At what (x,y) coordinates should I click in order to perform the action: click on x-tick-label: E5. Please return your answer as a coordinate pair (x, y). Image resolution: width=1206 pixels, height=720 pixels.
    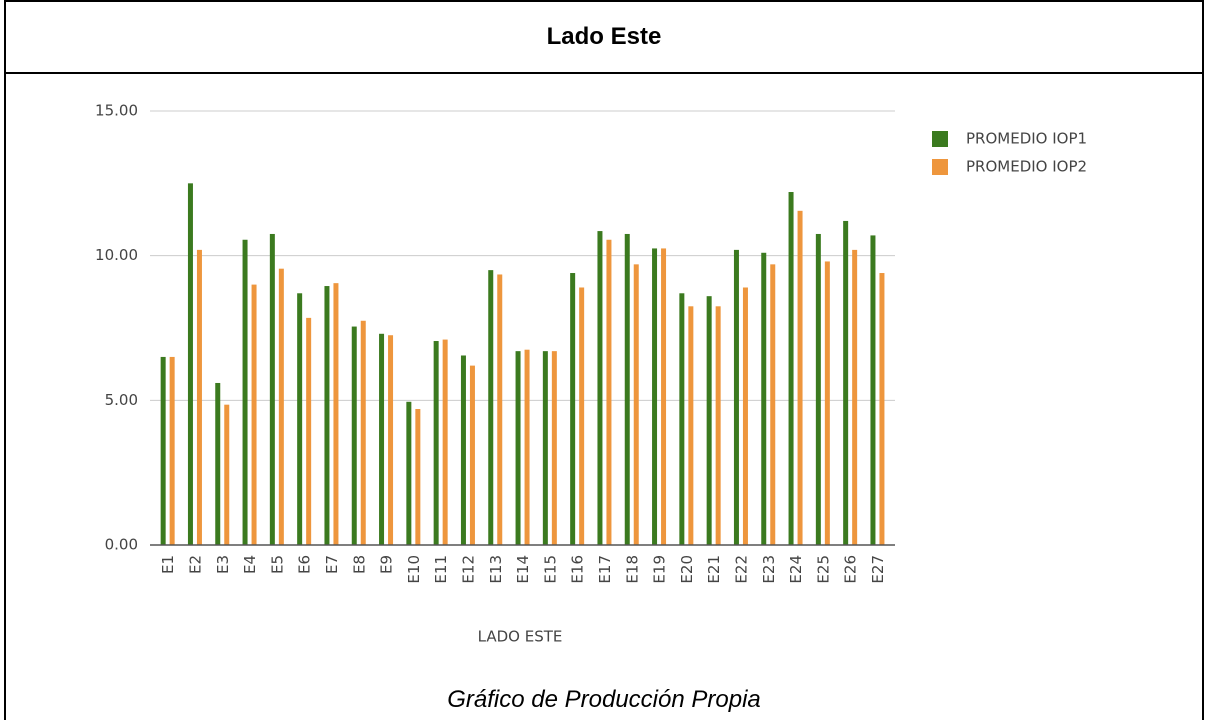
    Looking at the image, I should click on (277, 564).